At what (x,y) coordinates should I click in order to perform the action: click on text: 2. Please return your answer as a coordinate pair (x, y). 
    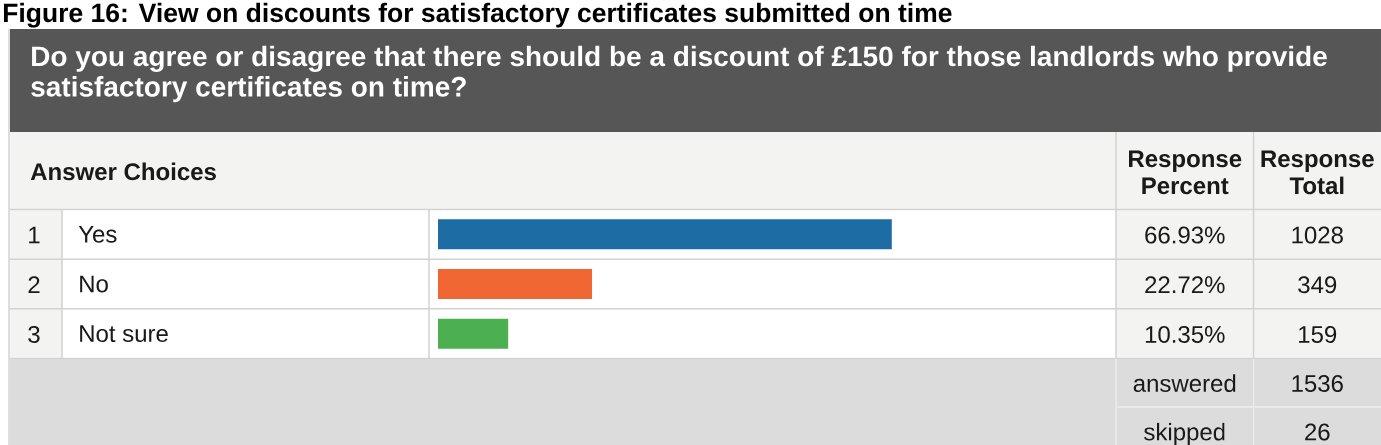
    Looking at the image, I should click on (34, 285).